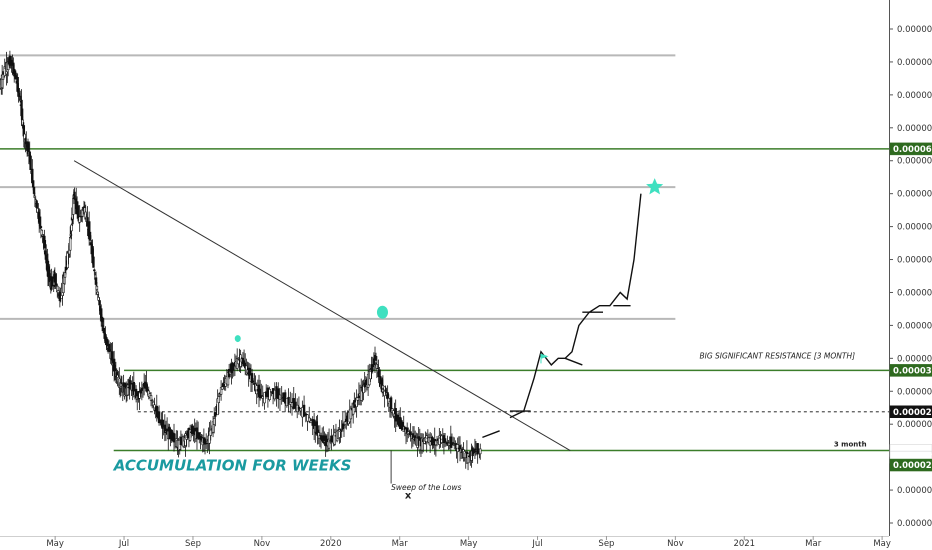 This screenshot has height=550, width=932. I want to click on projection-path, so click(575, 306).